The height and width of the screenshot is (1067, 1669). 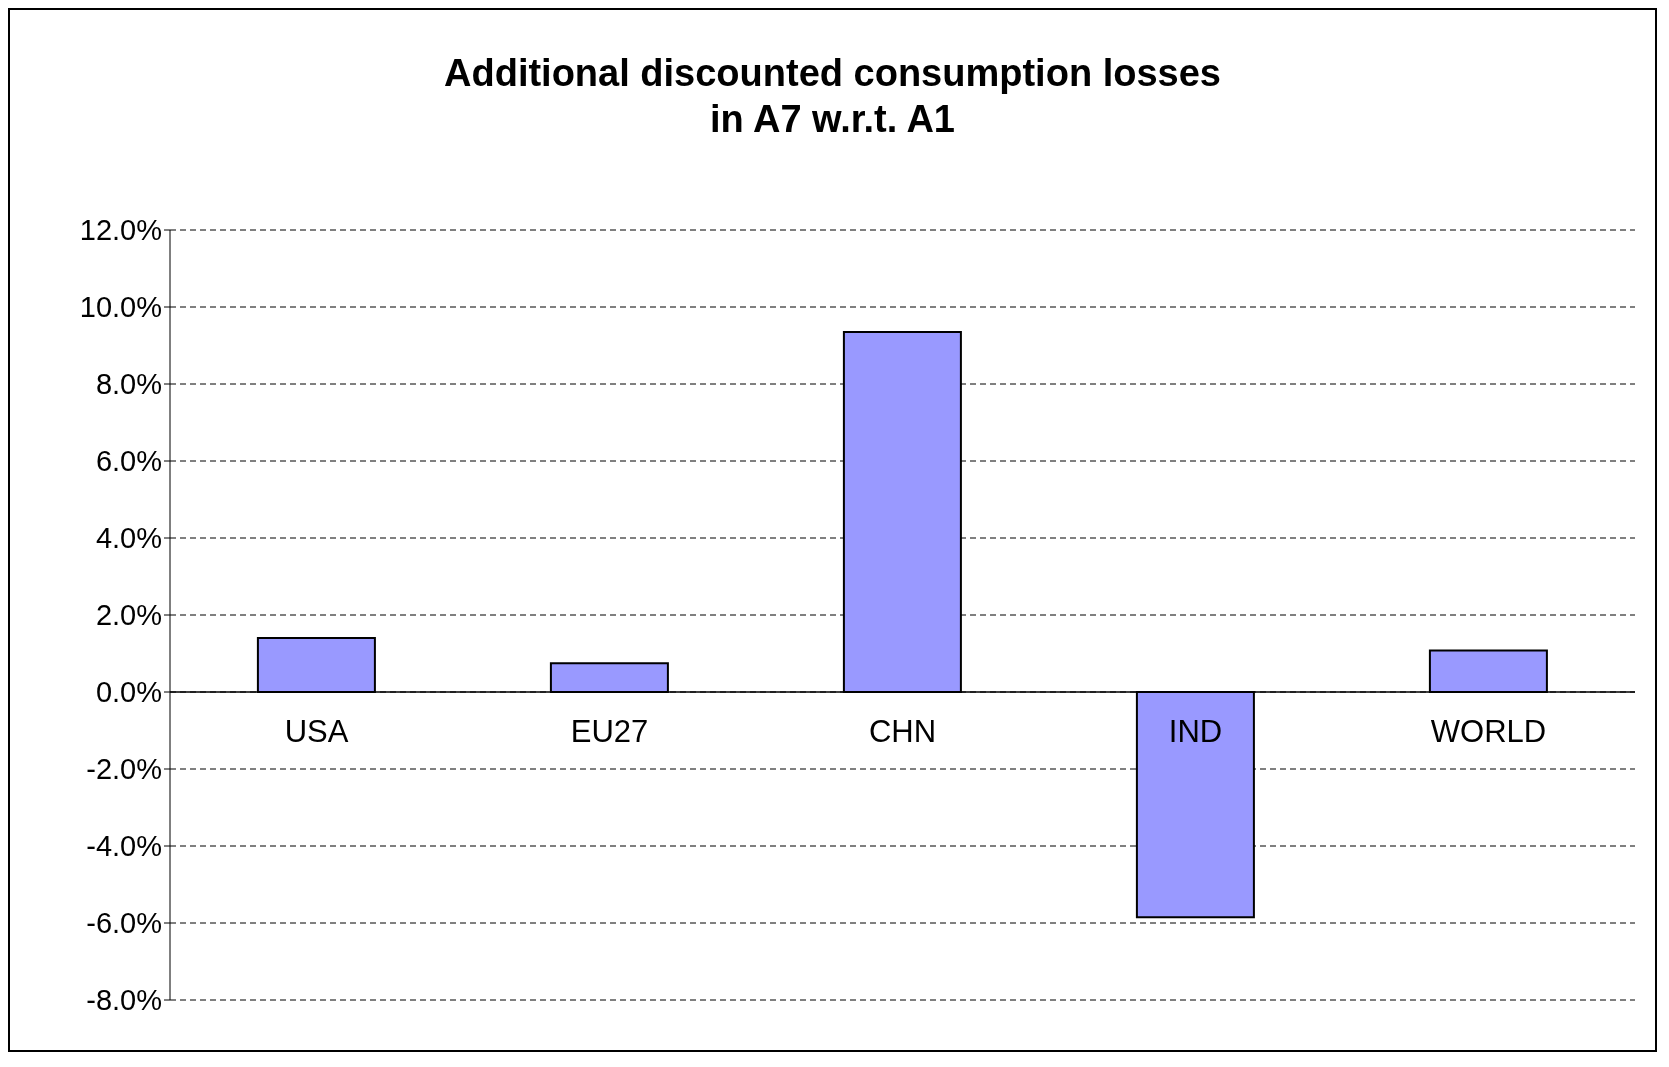 I want to click on y-tick-label: 6.0%, so click(x=128, y=461).